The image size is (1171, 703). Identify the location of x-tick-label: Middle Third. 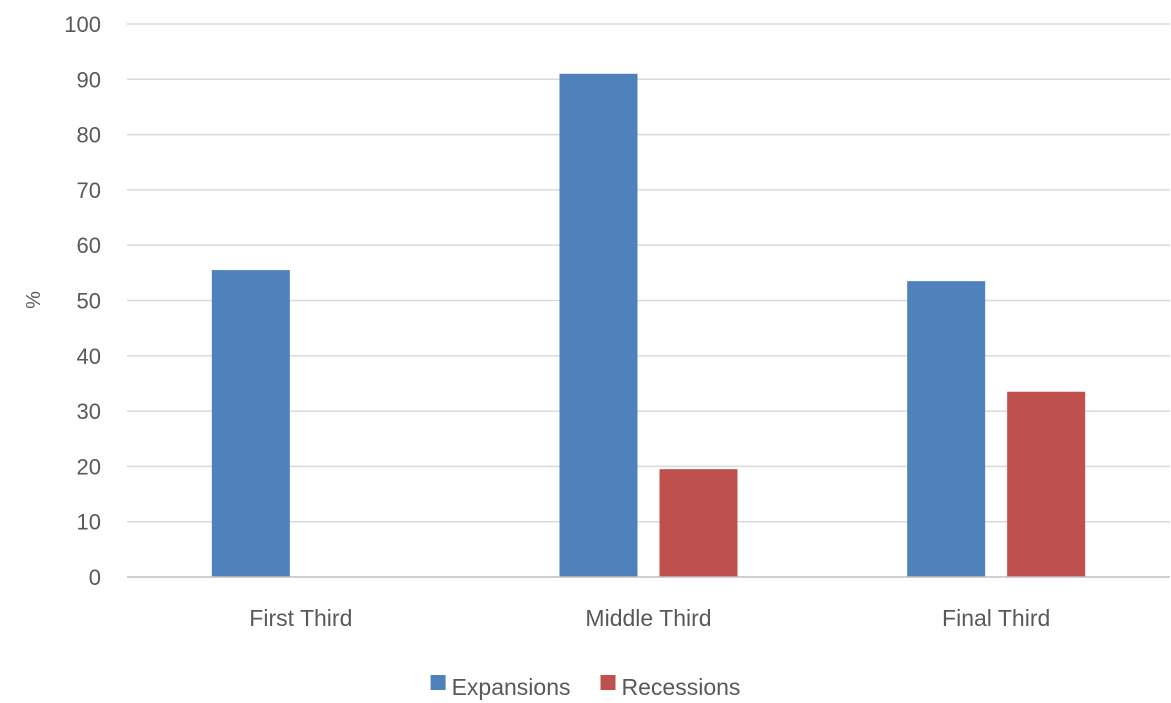
(648, 618).